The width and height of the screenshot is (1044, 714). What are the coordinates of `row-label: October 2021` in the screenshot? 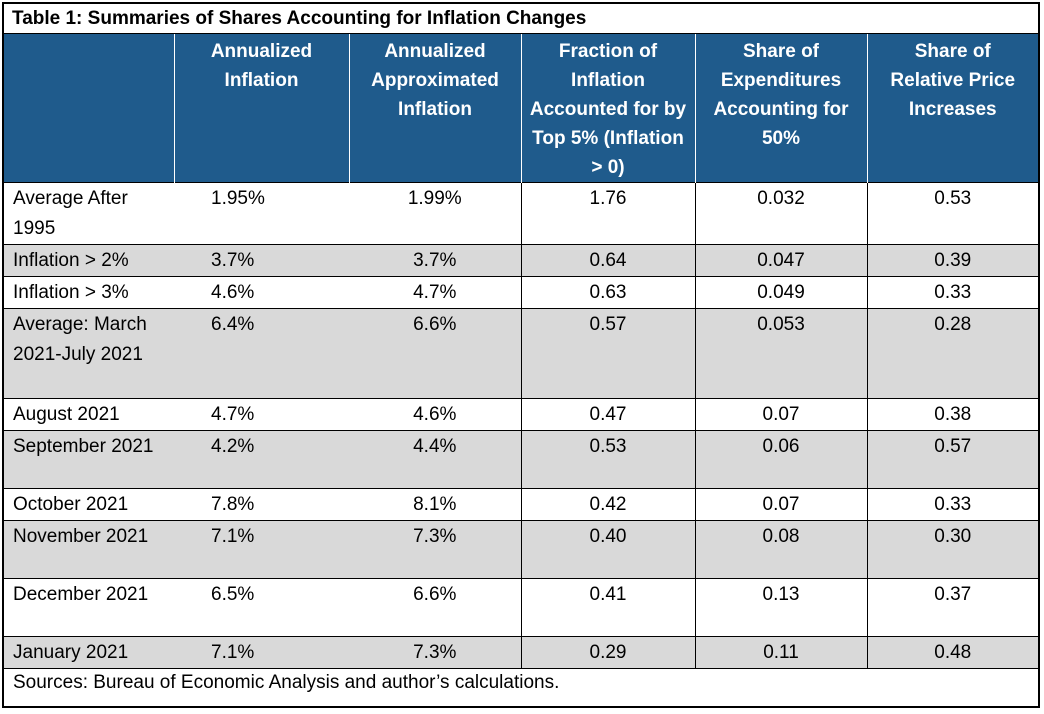 It's located at (89, 504).